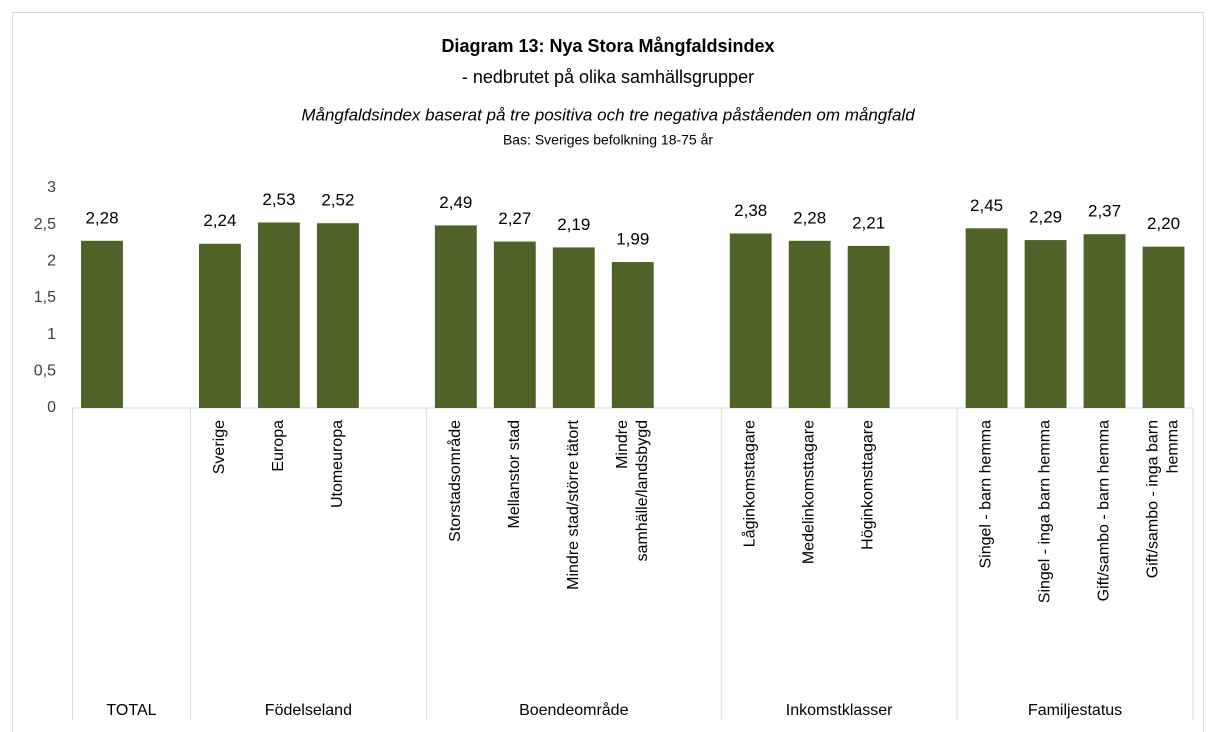 The height and width of the screenshot is (732, 1216). Describe the element at coordinates (809, 492) in the screenshot. I see `x-tick-label: Medelinkomsttagare` at that location.